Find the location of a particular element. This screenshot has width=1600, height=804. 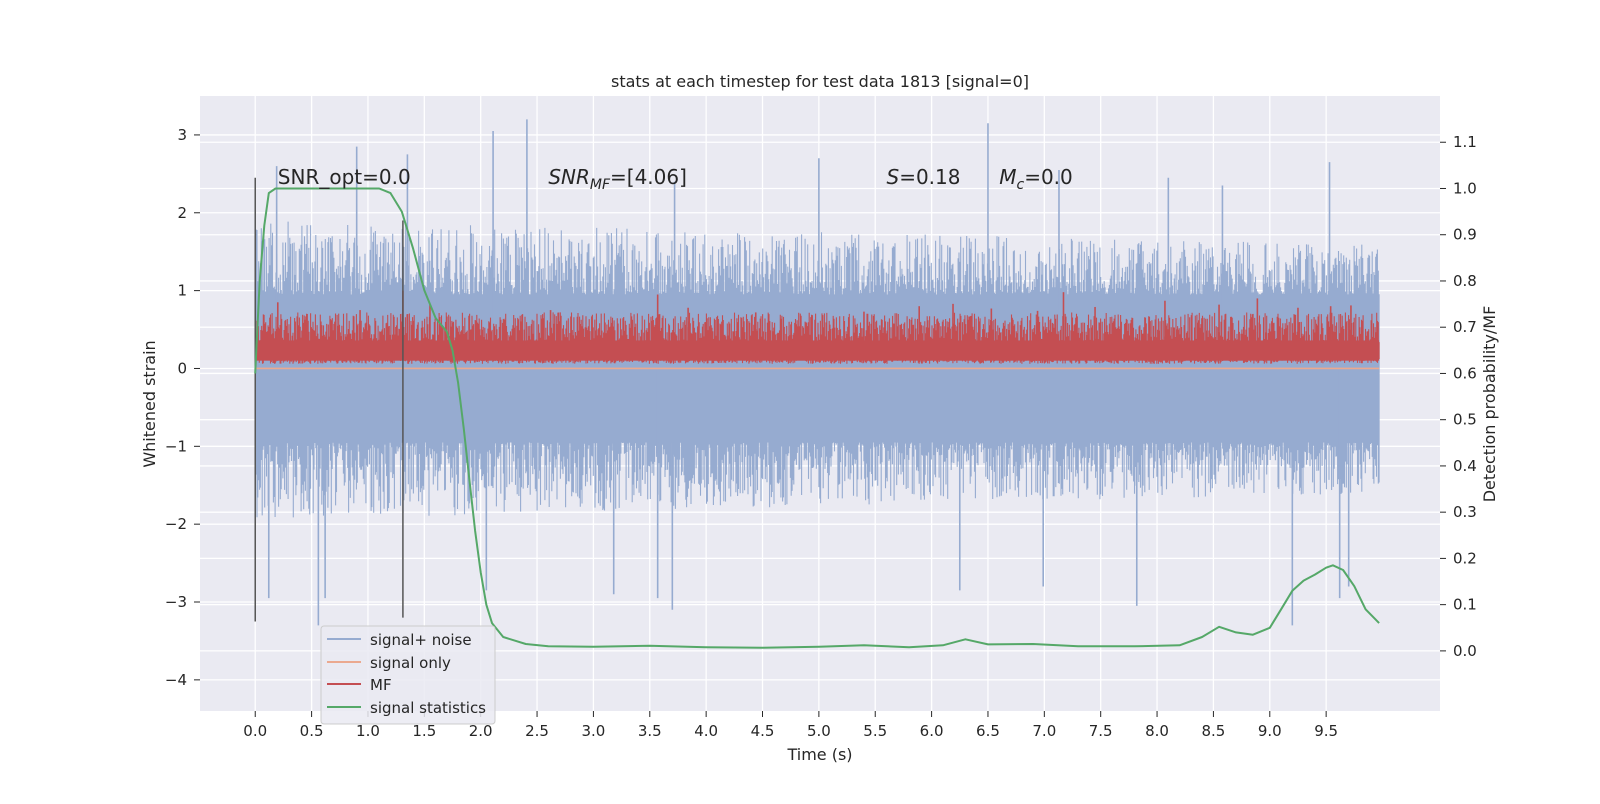

x-tick-label: 1.5 is located at coordinates (424, 731).